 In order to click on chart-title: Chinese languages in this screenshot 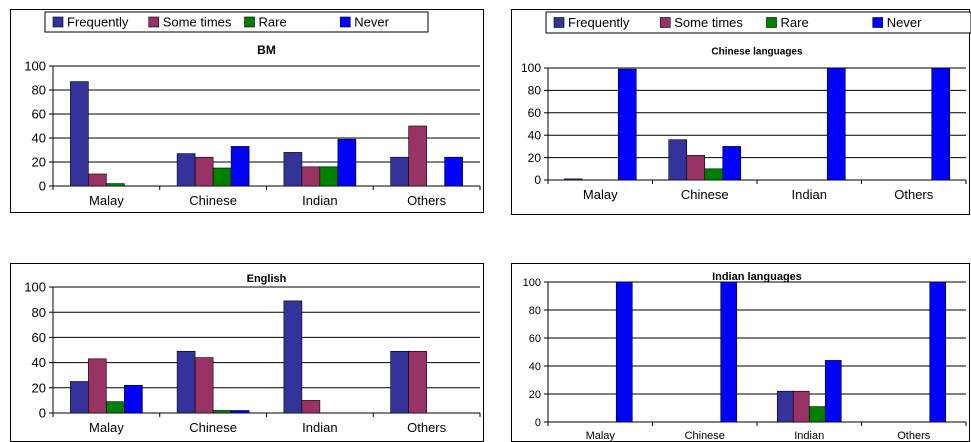, I will do `click(757, 52)`.